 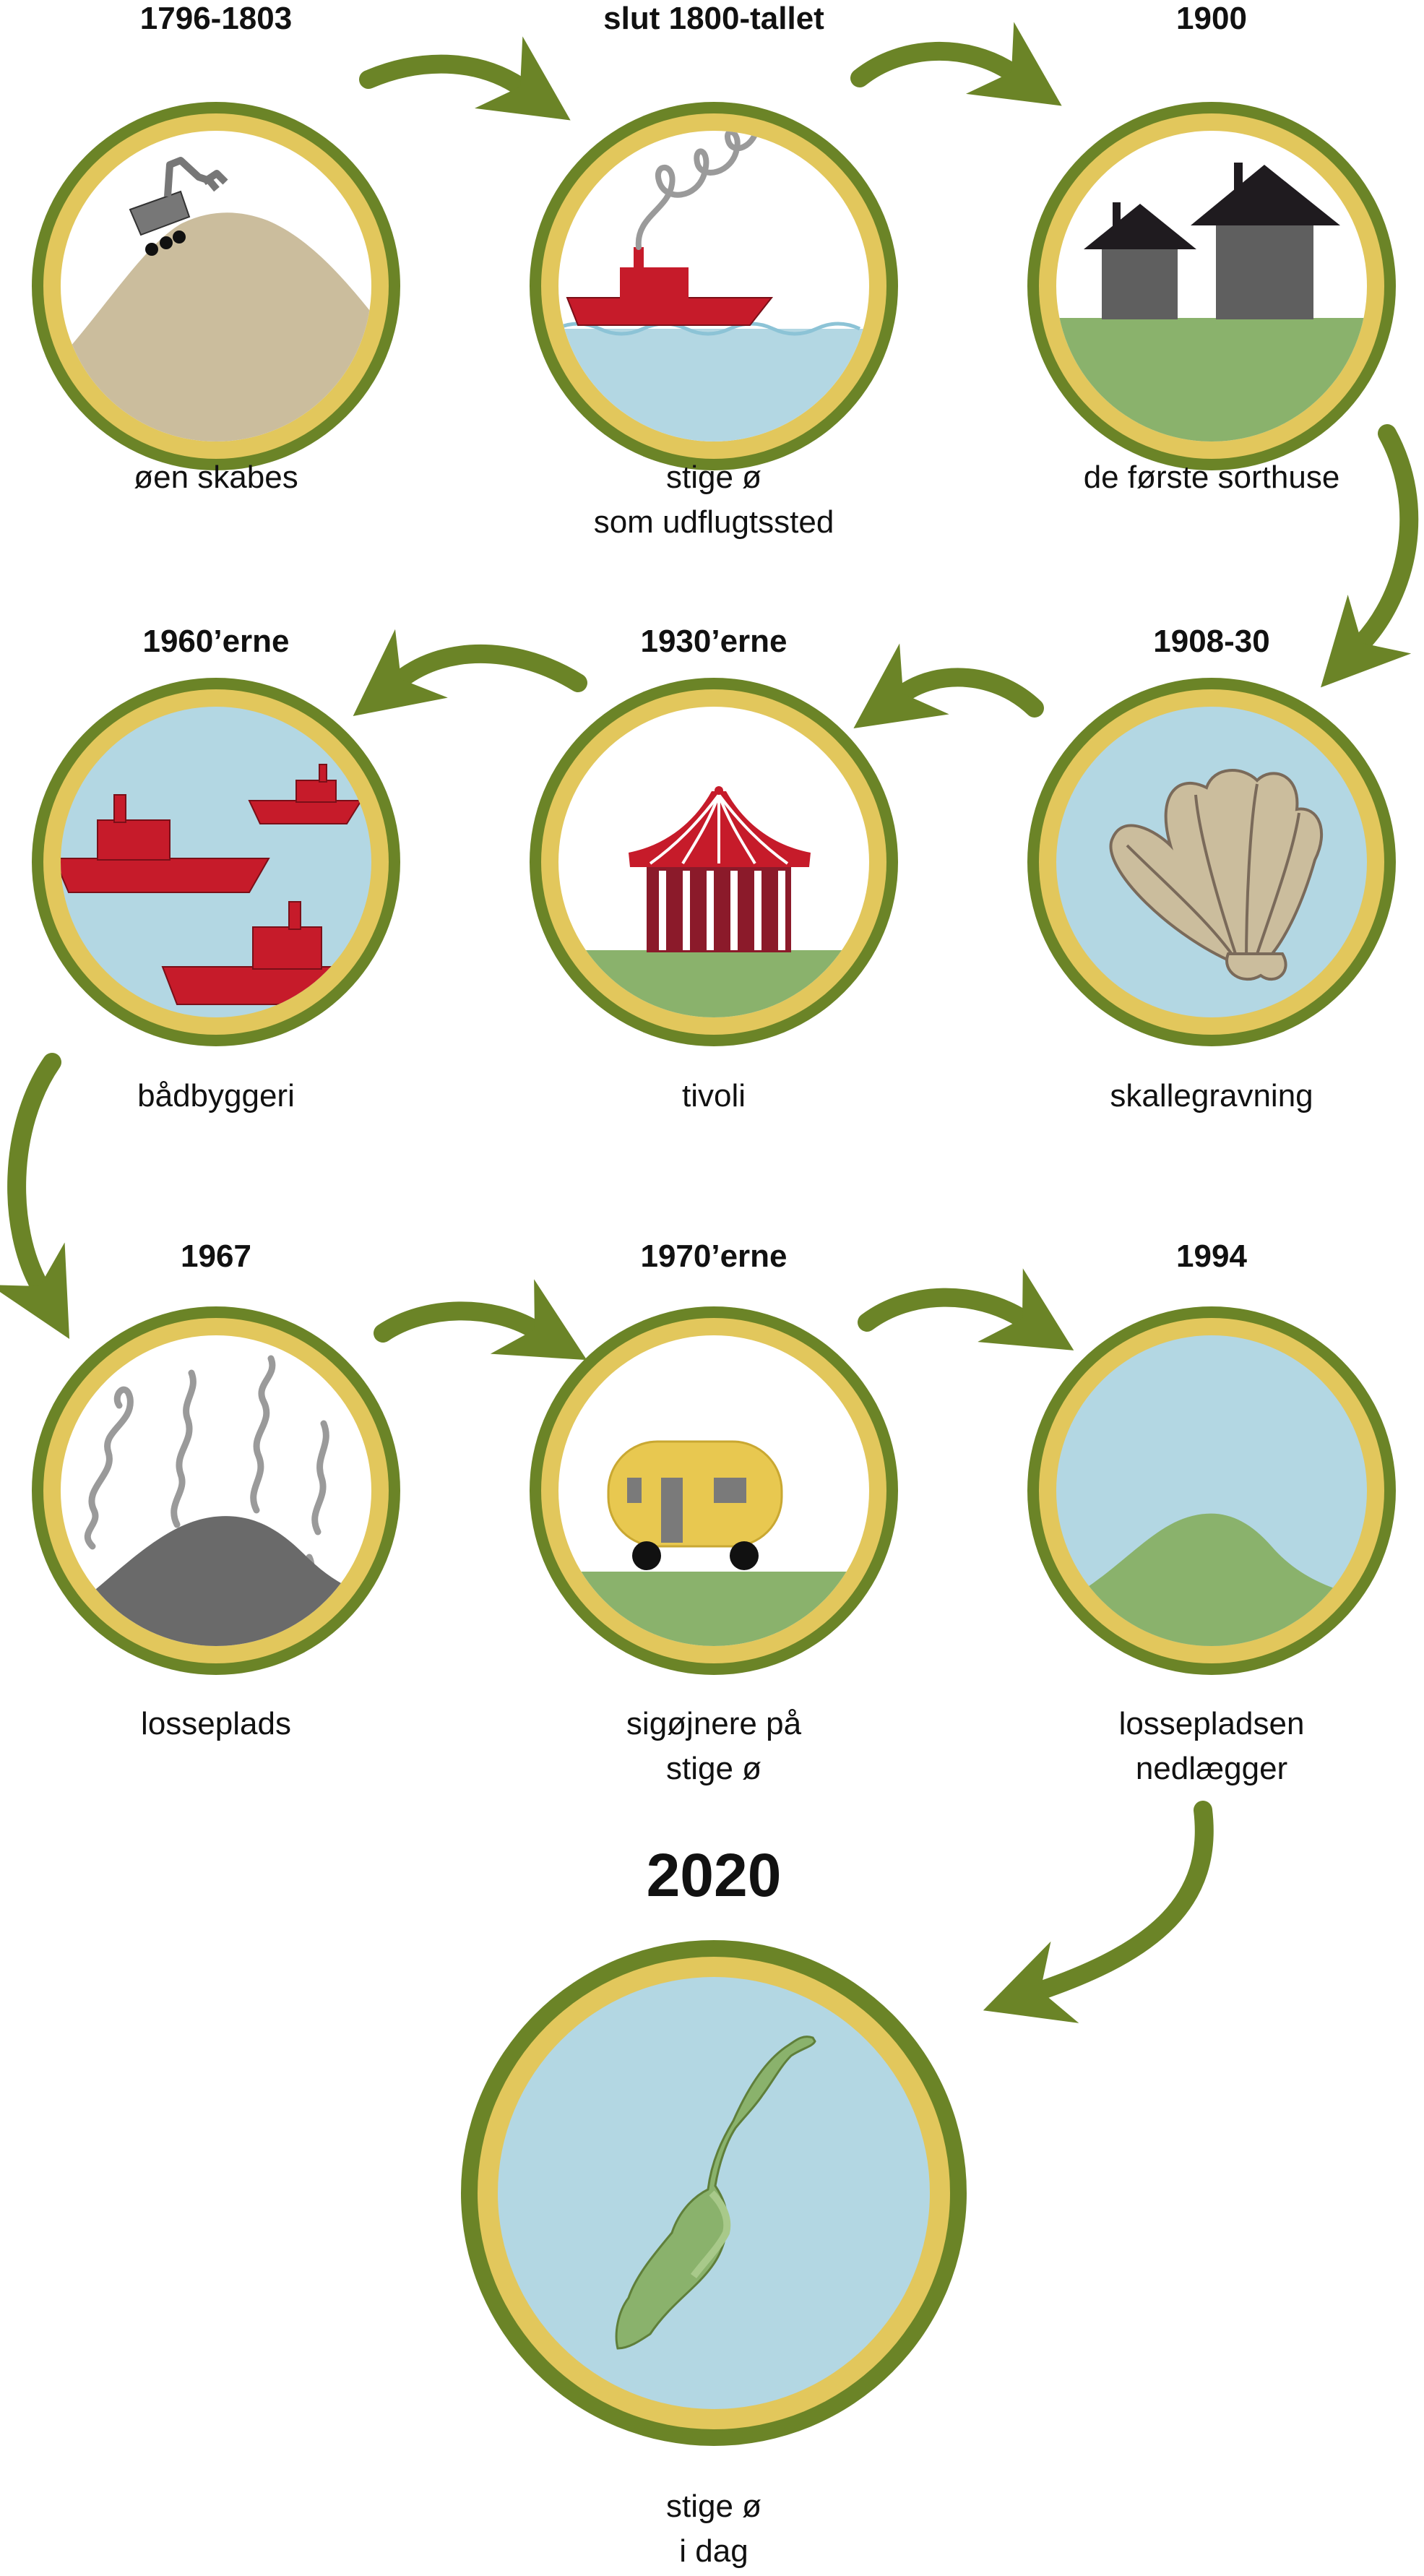 I want to click on caption-line: tivoli, so click(x=713, y=1095).